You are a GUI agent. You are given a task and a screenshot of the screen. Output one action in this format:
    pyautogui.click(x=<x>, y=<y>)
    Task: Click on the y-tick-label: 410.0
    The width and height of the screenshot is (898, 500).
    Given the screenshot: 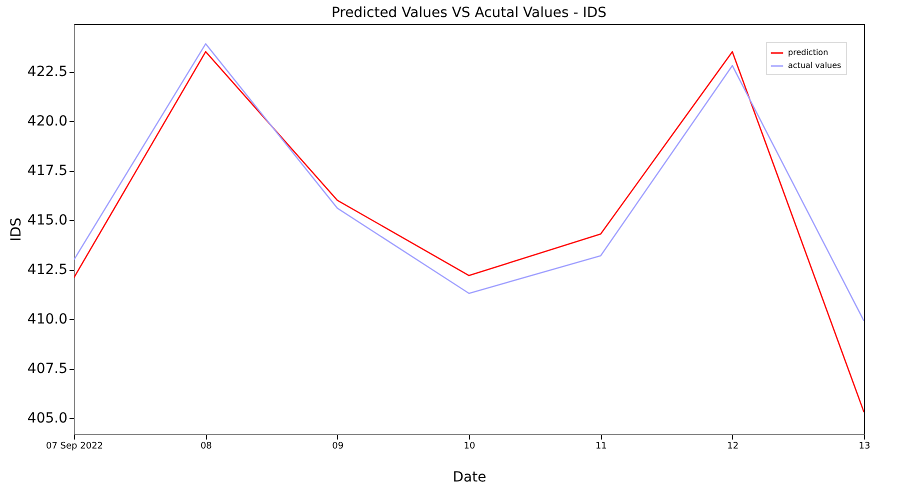 What is the action you would take?
    pyautogui.click(x=47, y=320)
    